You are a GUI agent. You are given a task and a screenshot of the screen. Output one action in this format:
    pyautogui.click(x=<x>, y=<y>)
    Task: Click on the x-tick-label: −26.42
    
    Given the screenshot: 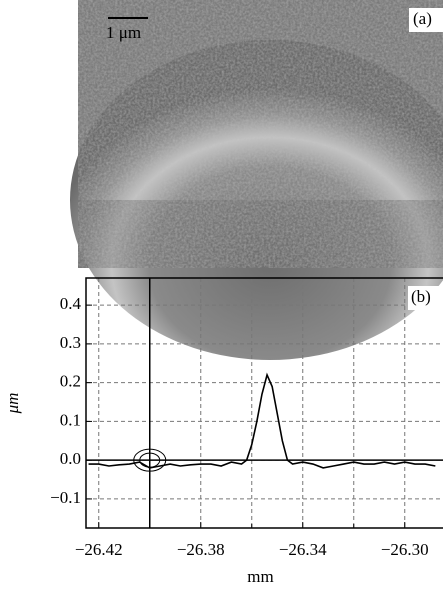 What is the action you would take?
    pyautogui.click(x=99, y=549)
    